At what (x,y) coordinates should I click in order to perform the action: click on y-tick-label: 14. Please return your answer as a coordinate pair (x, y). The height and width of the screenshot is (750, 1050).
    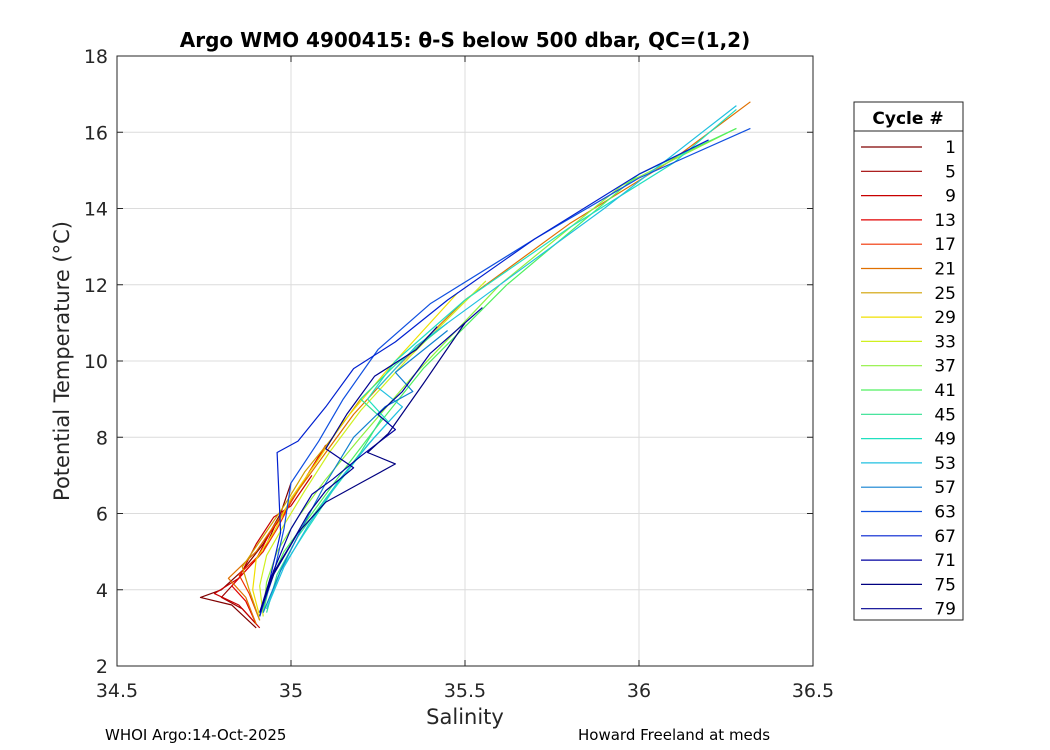
    Looking at the image, I should click on (96, 210).